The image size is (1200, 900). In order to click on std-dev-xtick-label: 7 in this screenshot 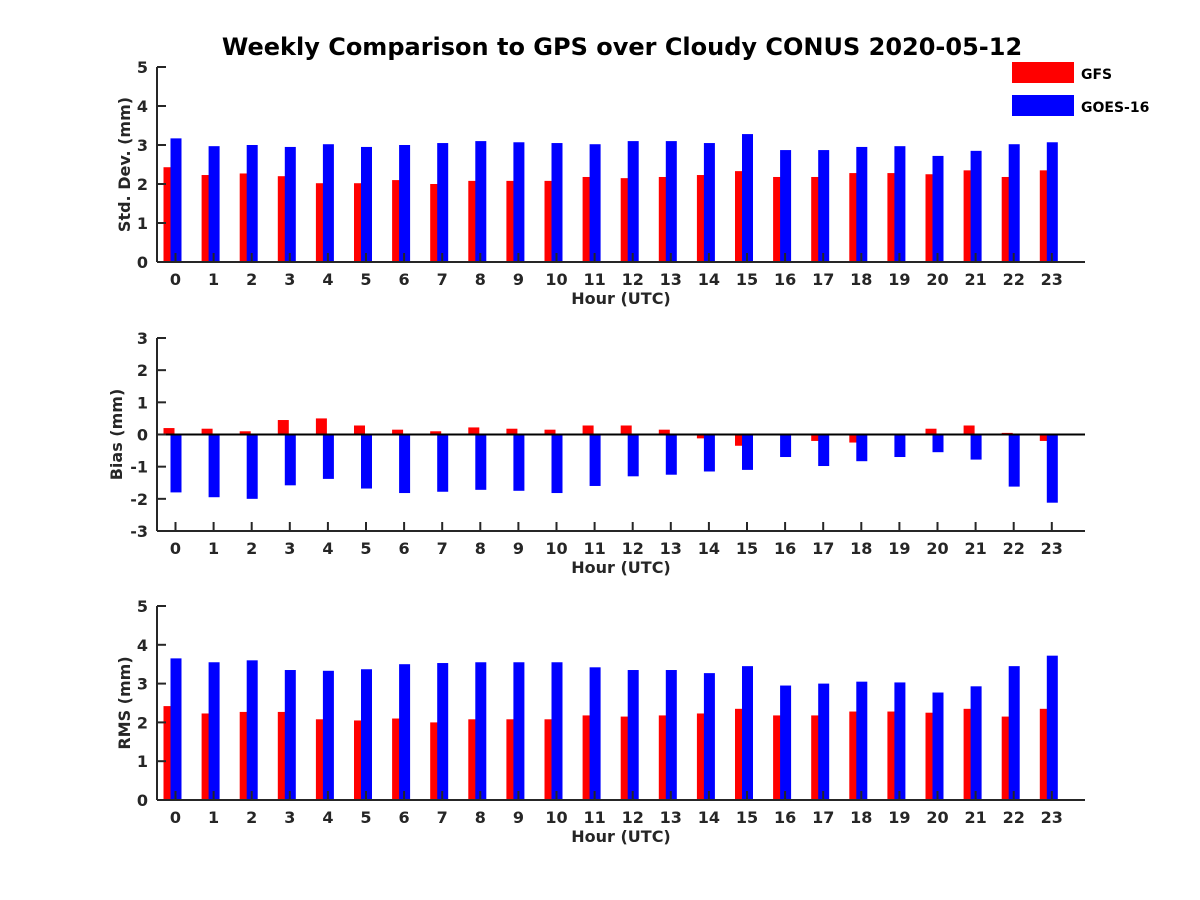, I will do `click(442, 279)`.